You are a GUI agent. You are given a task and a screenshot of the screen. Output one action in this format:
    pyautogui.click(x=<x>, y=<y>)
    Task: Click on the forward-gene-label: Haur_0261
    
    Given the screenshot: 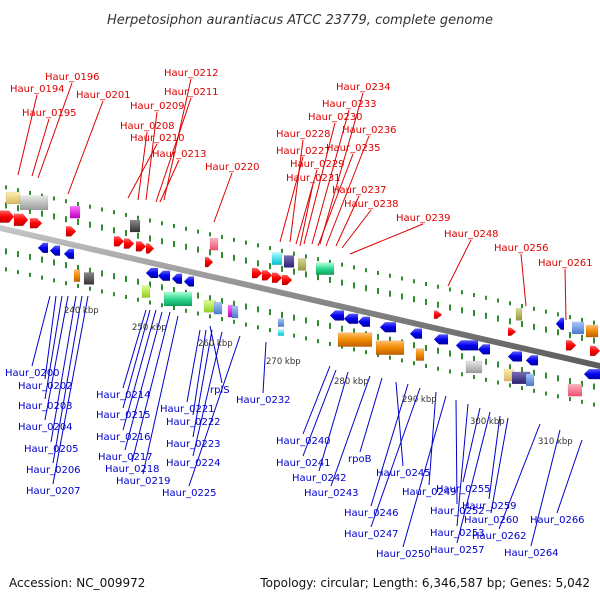 What is the action you would take?
    pyautogui.click(x=565, y=263)
    